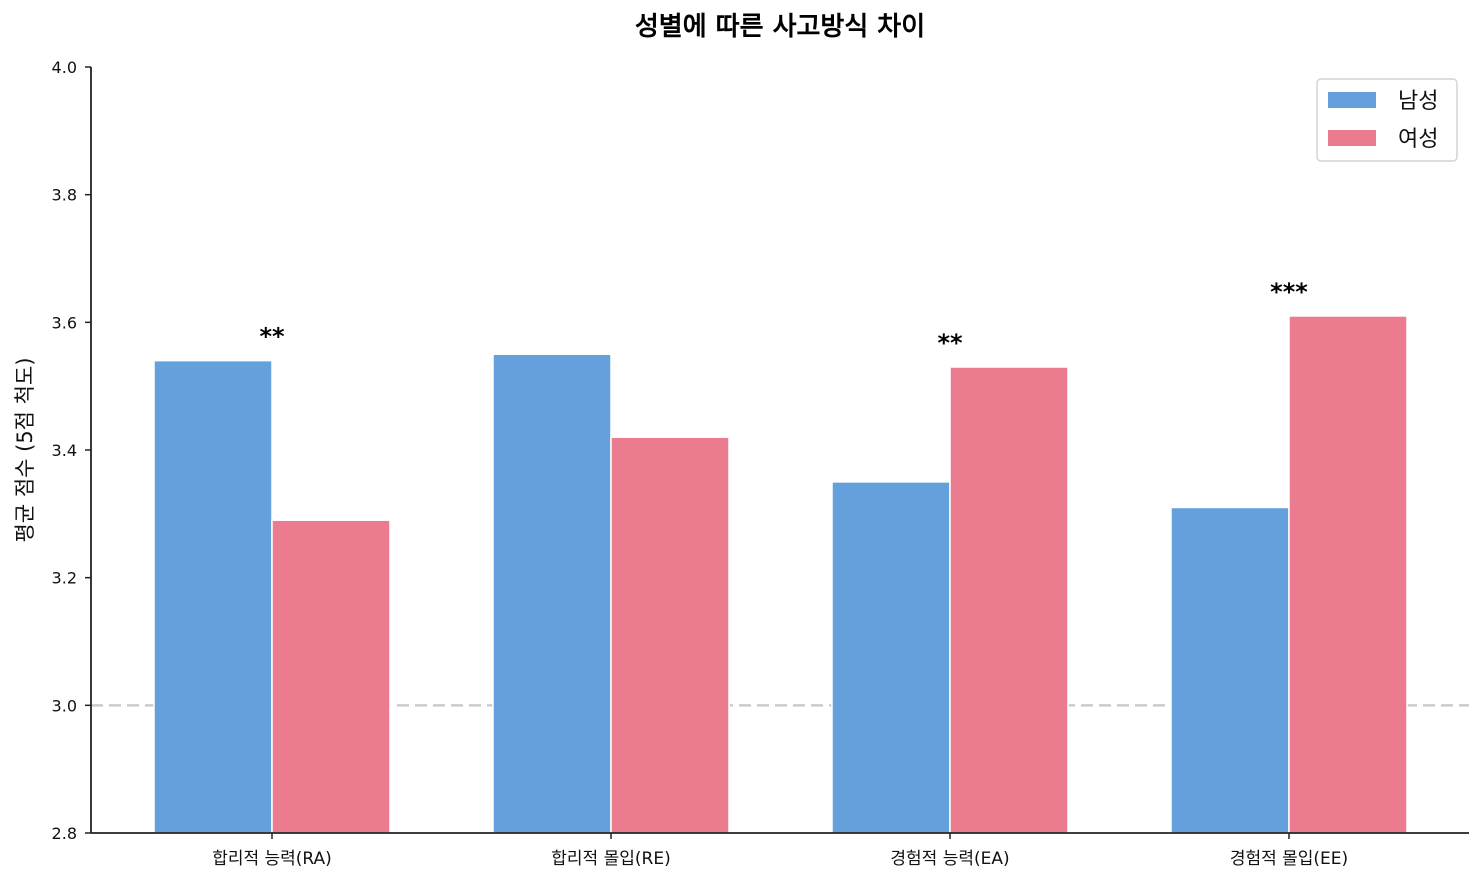 The width and height of the screenshot is (1484, 885). Describe the element at coordinates (1418, 101) in the screenshot. I see `legend-label: 남성` at that location.